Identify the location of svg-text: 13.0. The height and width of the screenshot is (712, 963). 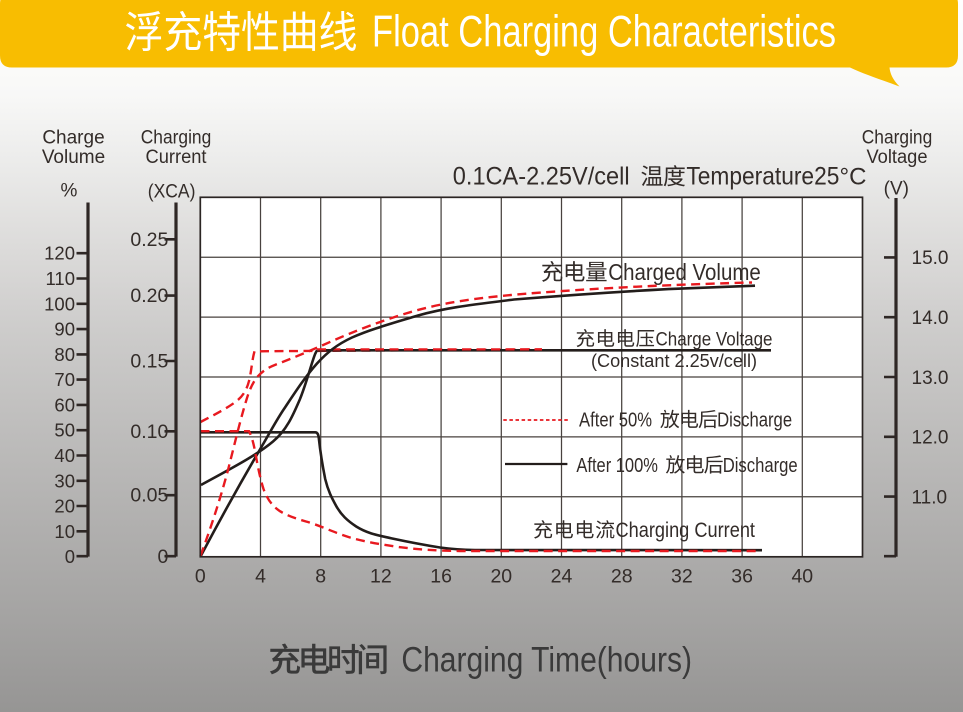
(930, 378).